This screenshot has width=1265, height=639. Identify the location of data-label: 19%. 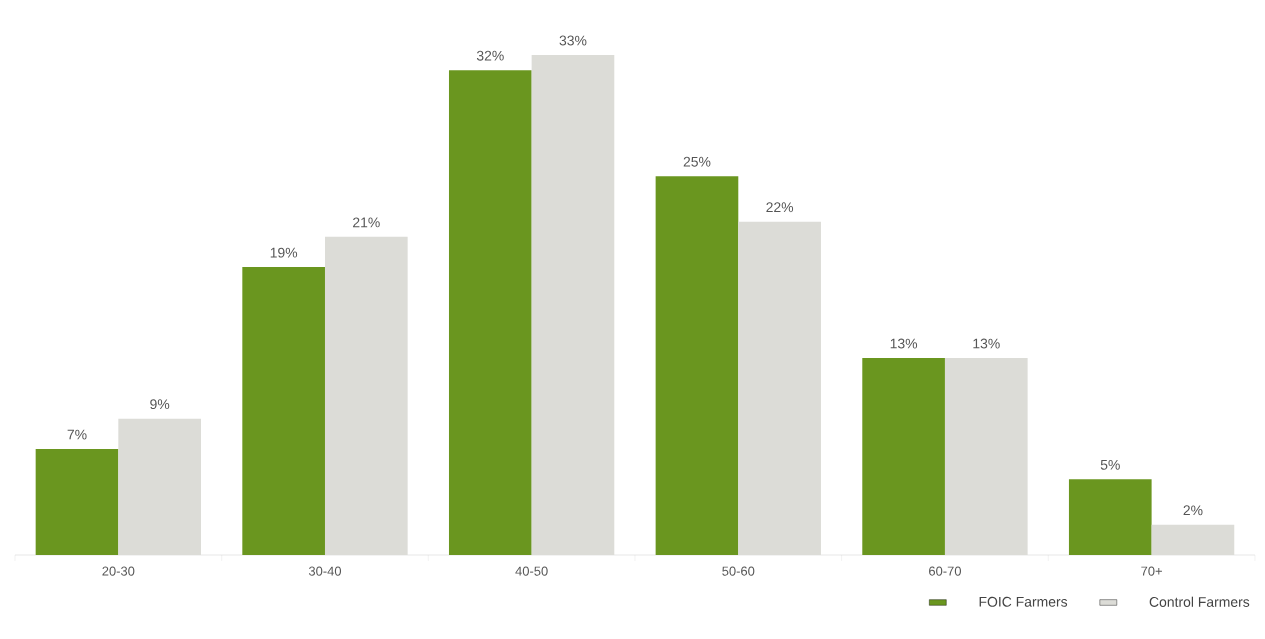
(284, 252).